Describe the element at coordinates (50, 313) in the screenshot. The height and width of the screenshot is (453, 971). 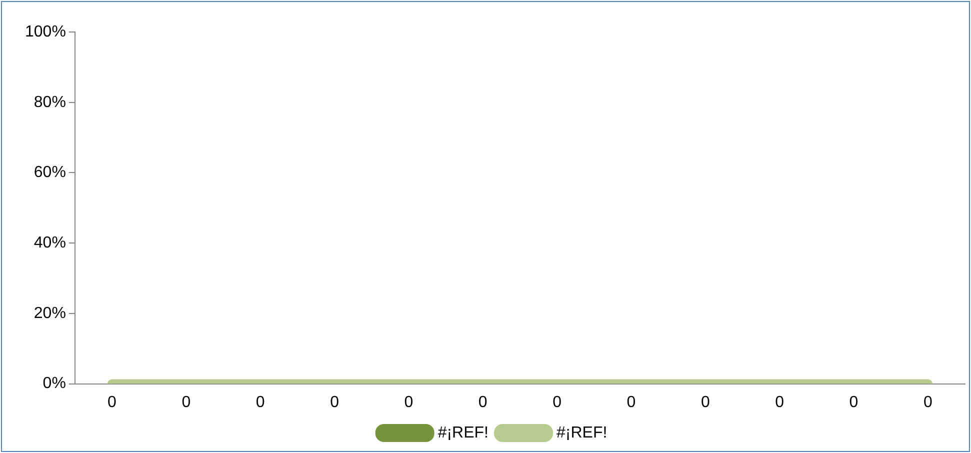
I see `y-tick-label: 20%` at that location.